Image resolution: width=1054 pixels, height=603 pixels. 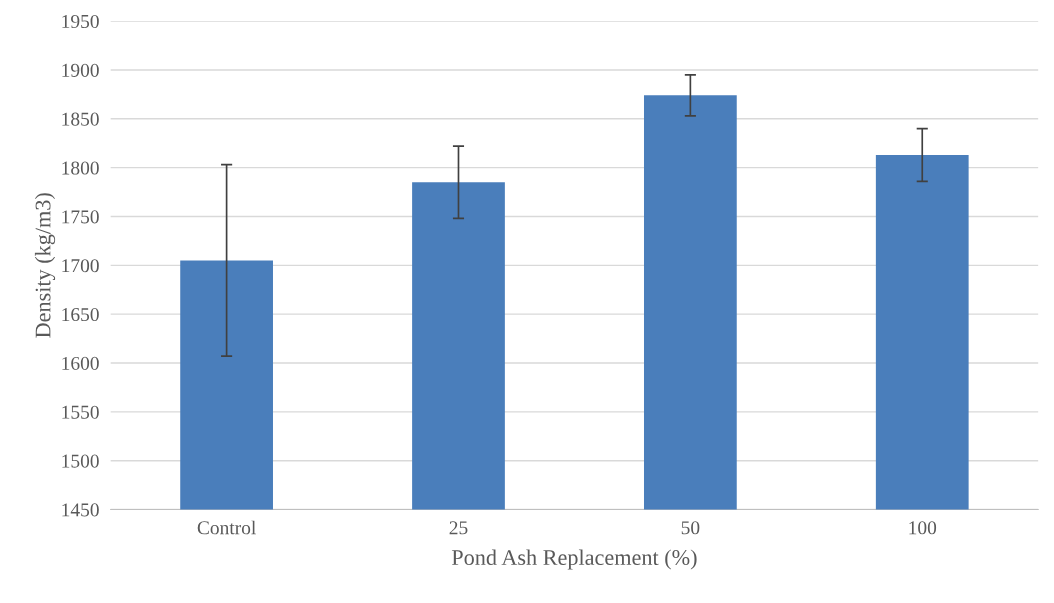 What do you see at coordinates (80, 461) in the screenshot?
I see `y-tick-label: 1500` at bounding box center [80, 461].